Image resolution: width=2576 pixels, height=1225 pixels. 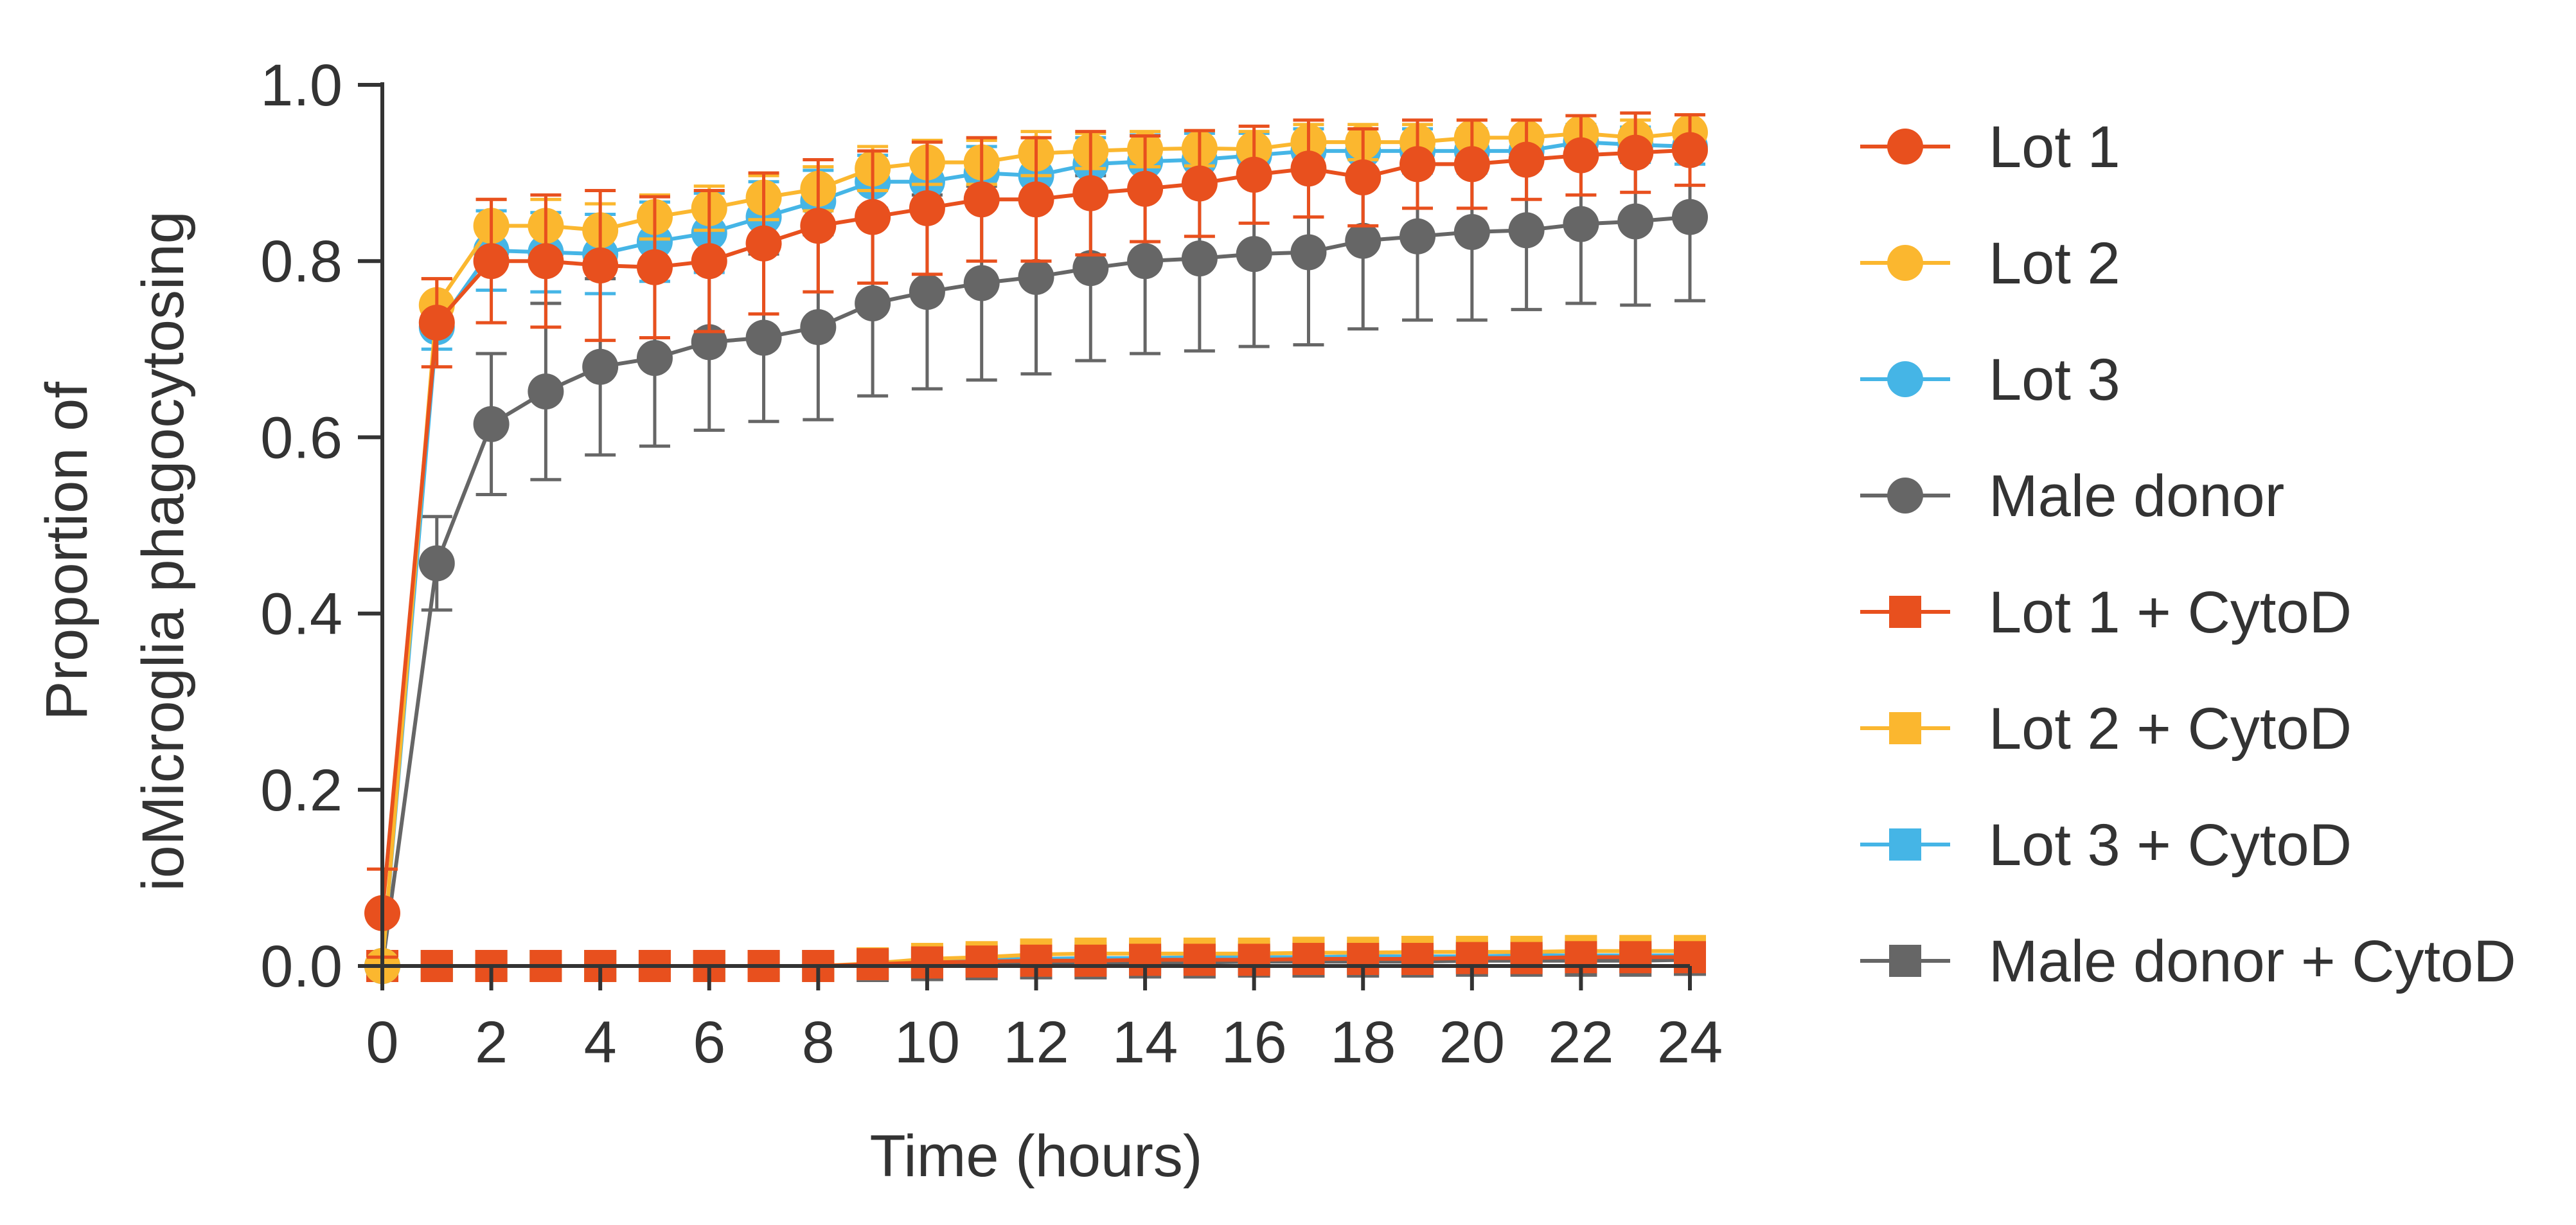 I want to click on y-tick-label: 0.8, so click(x=301, y=261).